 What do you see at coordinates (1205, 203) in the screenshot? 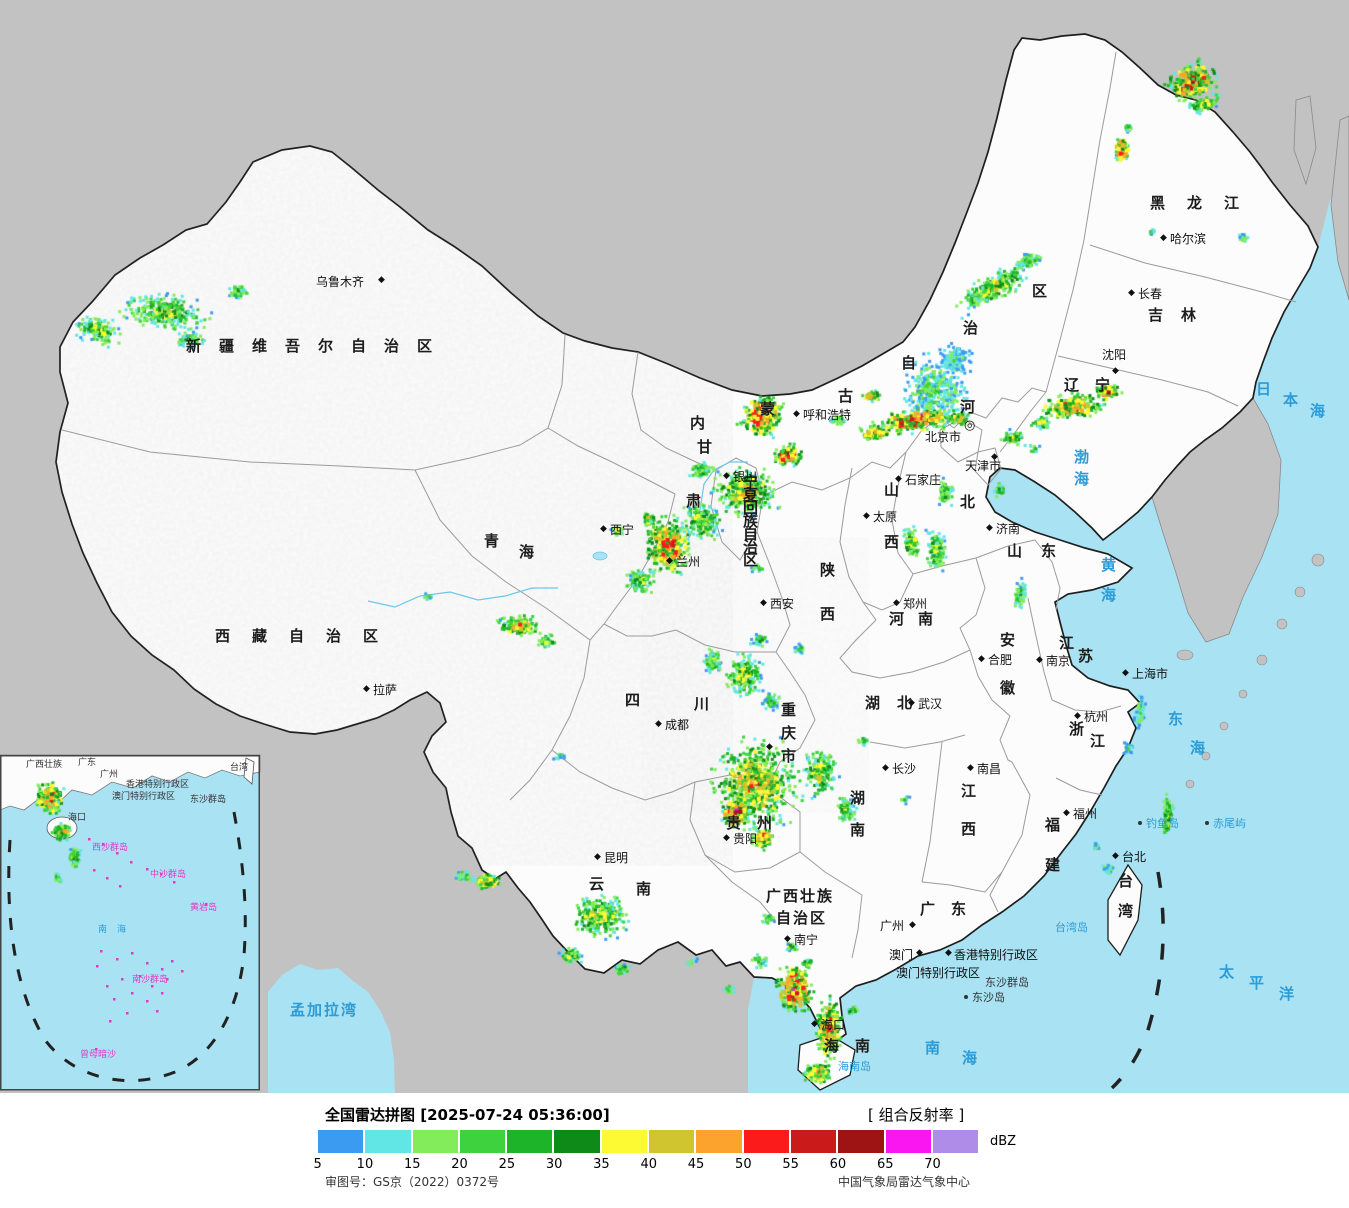
I see `province-label: 黑龙江` at bounding box center [1205, 203].